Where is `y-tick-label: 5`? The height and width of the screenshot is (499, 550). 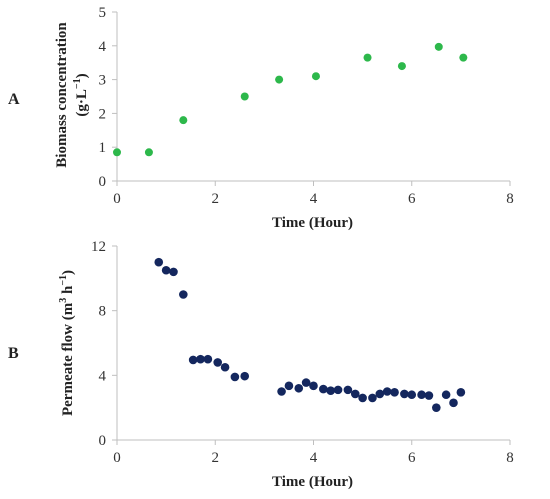 y-tick-label: 5 is located at coordinates (103, 13).